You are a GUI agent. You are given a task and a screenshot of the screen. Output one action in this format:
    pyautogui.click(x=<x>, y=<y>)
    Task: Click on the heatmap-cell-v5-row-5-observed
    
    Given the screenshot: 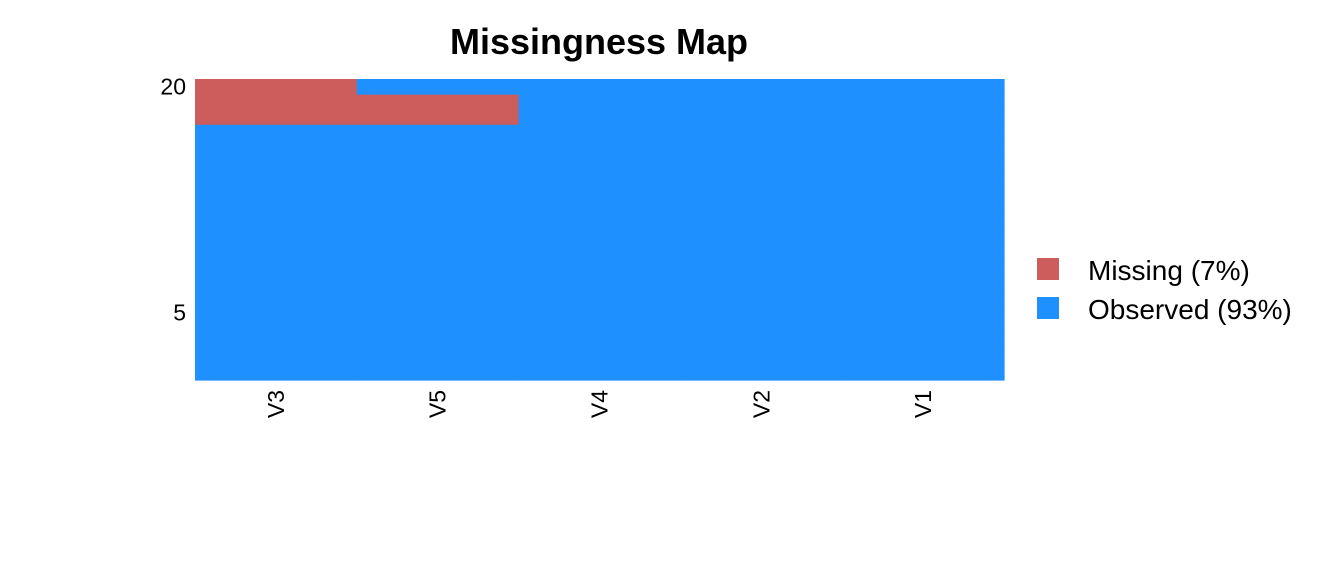 What is the action you would take?
    pyautogui.click(x=438, y=312)
    